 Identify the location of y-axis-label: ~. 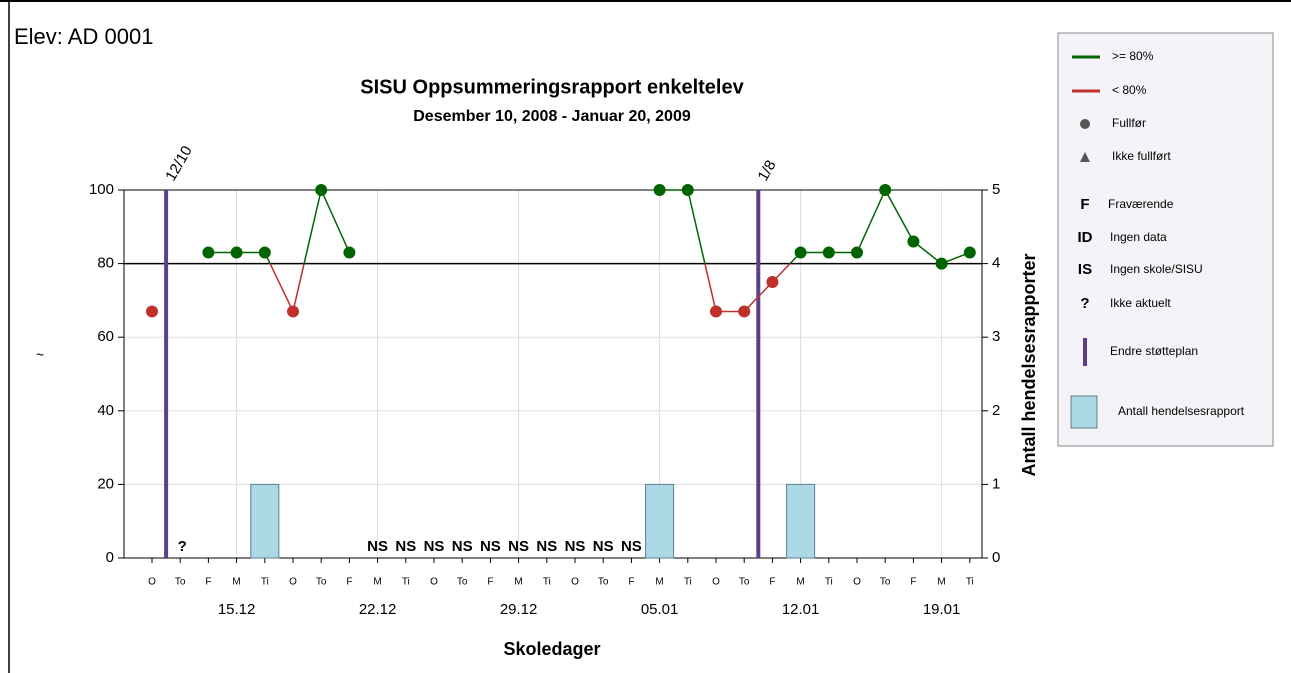
(40, 355).